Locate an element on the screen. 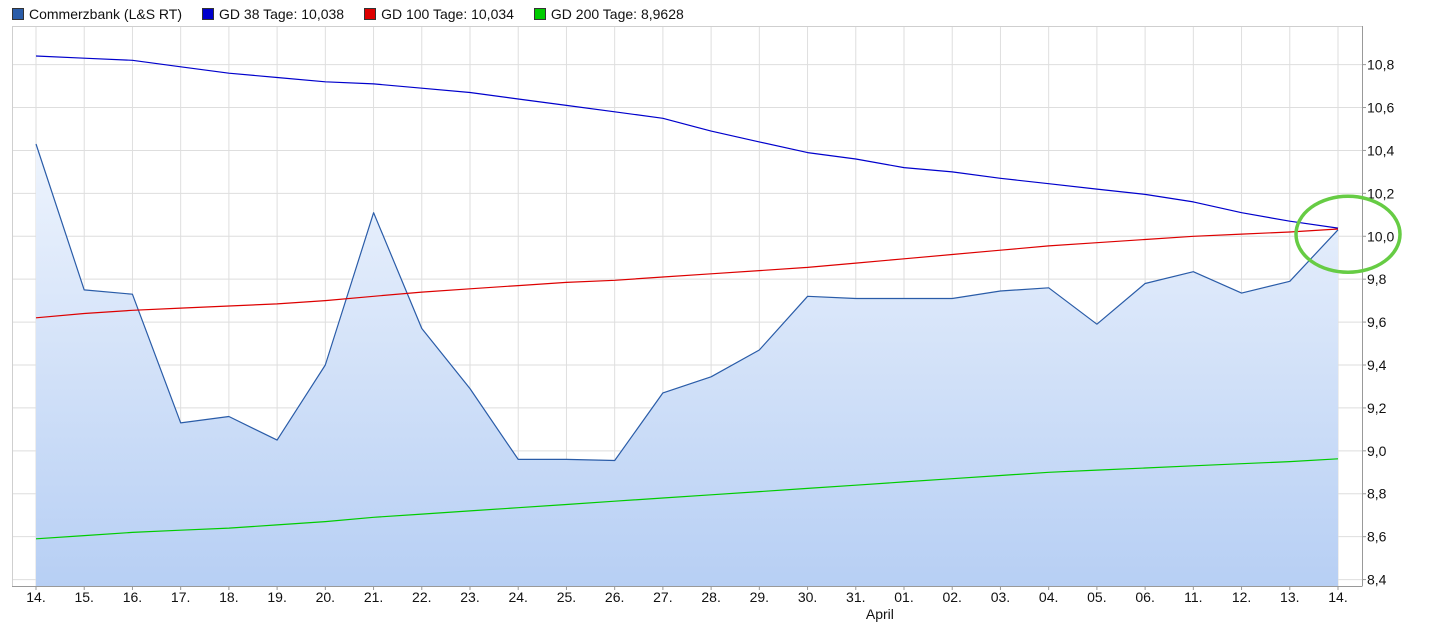 The height and width of the screenshot is (623, 1432). legend-label: GD 38 Tage: 10,038 is located at coordinates (282, 14).